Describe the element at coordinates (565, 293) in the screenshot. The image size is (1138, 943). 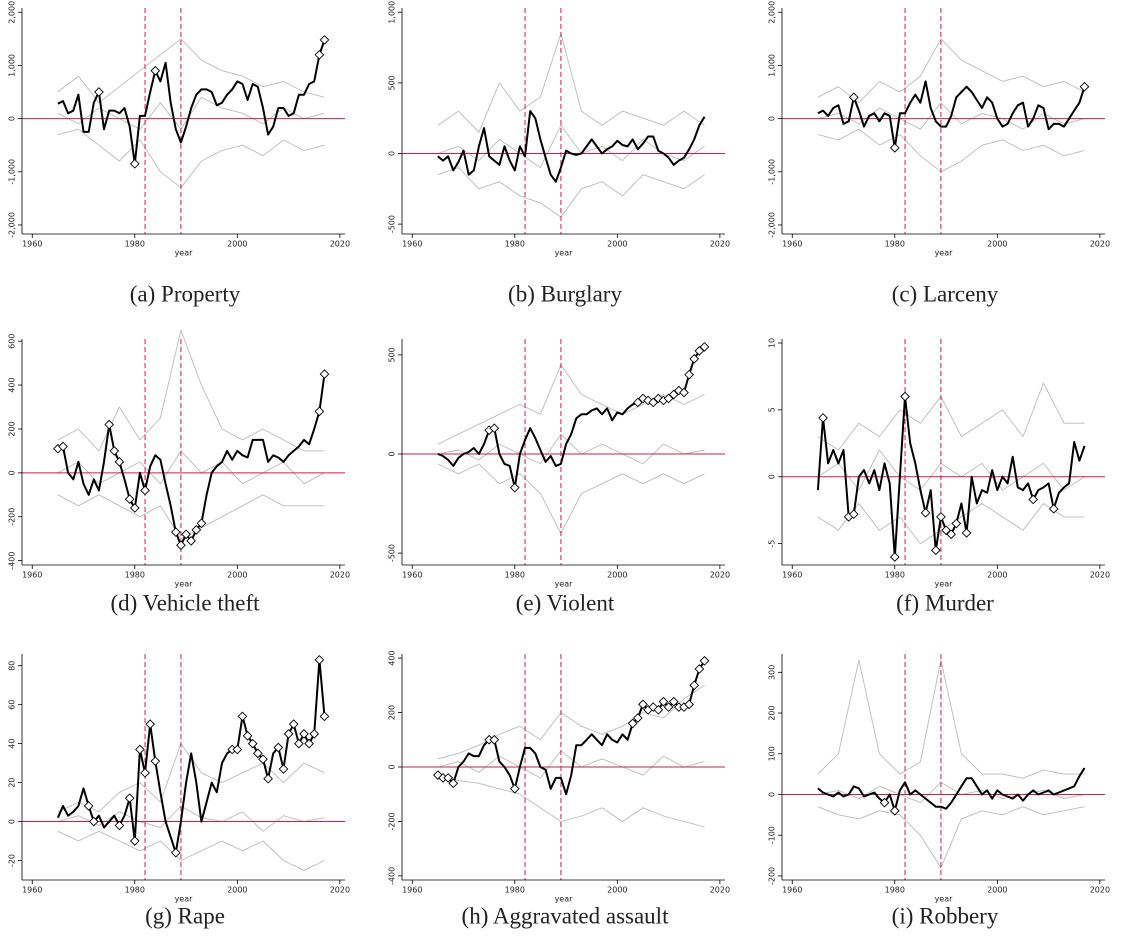
I see `caption: (b) Burglary` at that location.